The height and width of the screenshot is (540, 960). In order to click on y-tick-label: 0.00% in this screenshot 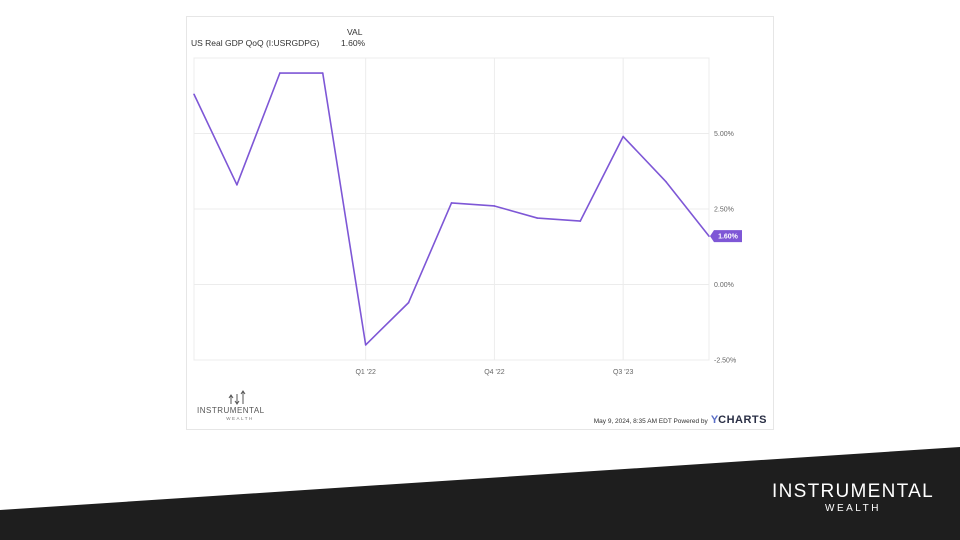, I will do `click(724, 285)`.